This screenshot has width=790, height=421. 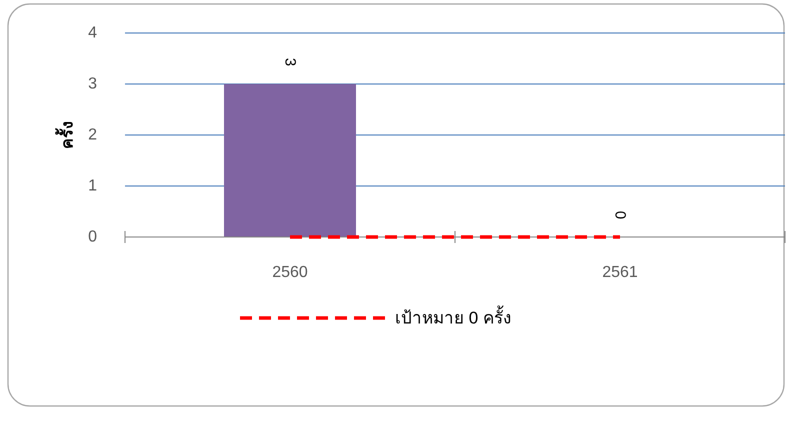 What do you see at coordinates (65, 135) in the screenshot?
I see `y-axis-title: ครั้ง` at bounding box center [65, 135].